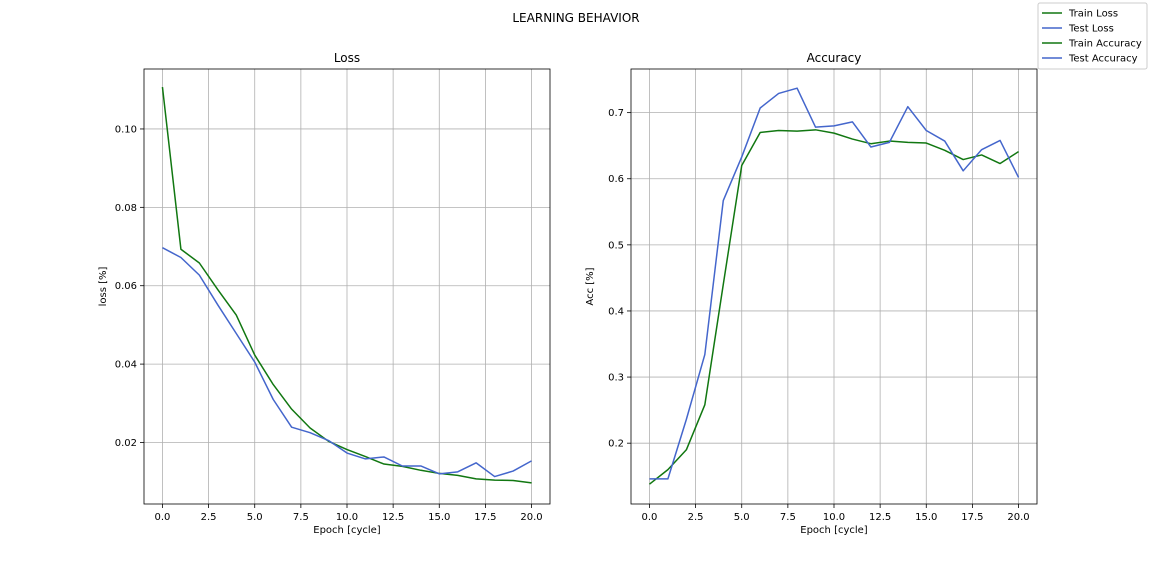  I want to click on loss-xtick-label: 7.5, so click(301, 517).